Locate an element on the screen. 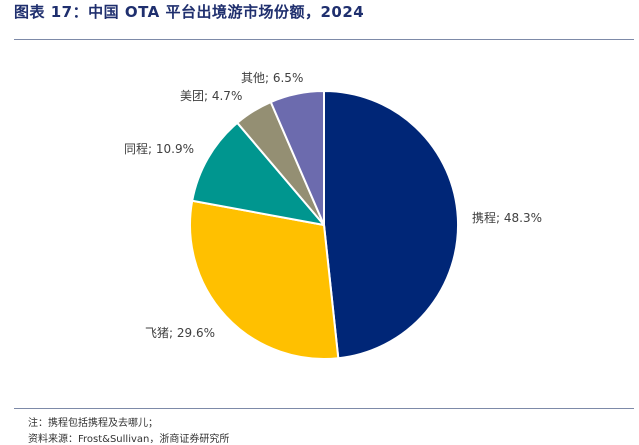 The image size is (639, 445). pie-label-tongcheng: 同程; 10.9% is located at coordinates (159, 148).